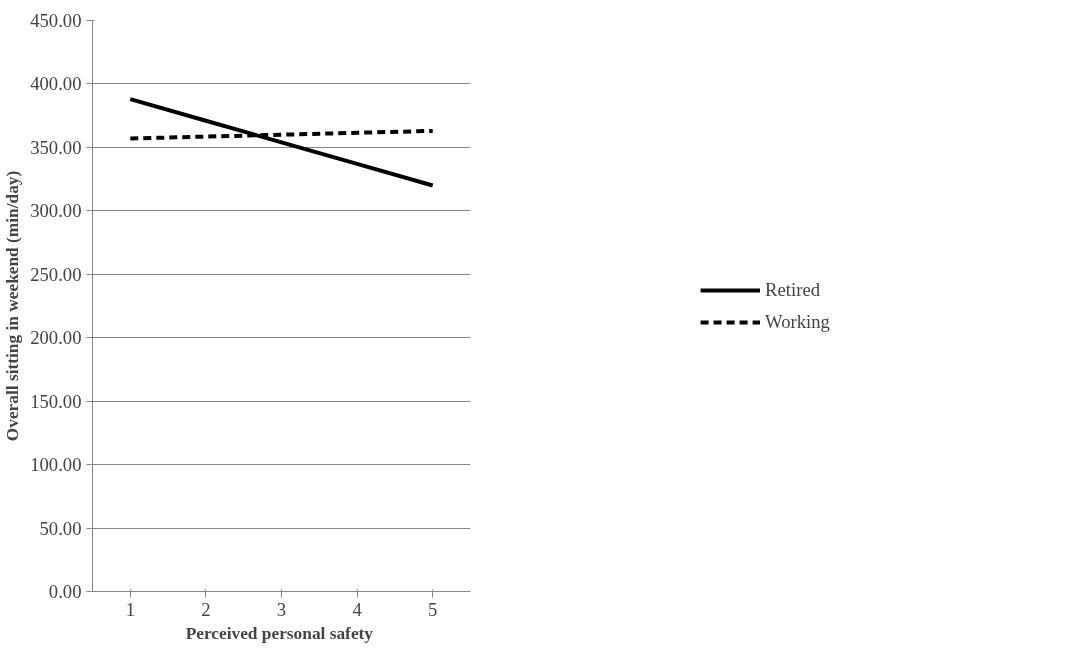  I want to click on line-series, so click(281, 142).